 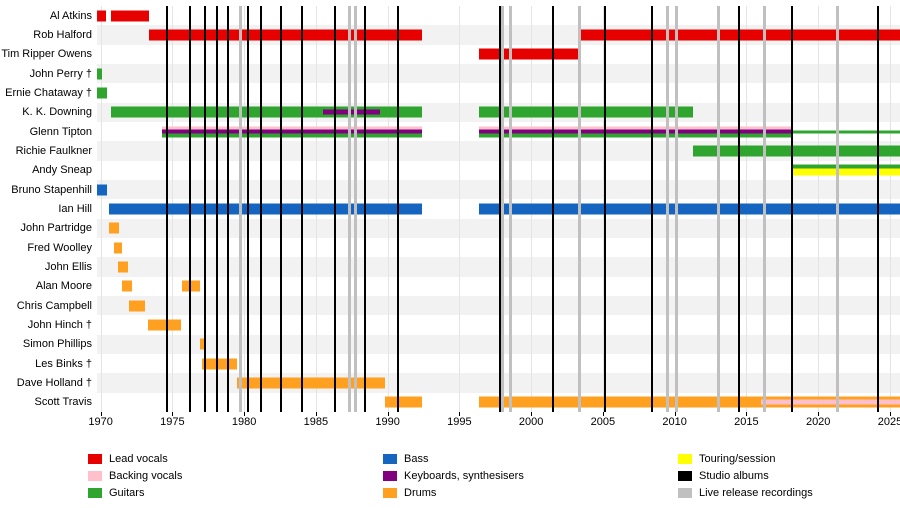 I want to click on member-label: Ernie Chataway †, so click(x=48, y=93).